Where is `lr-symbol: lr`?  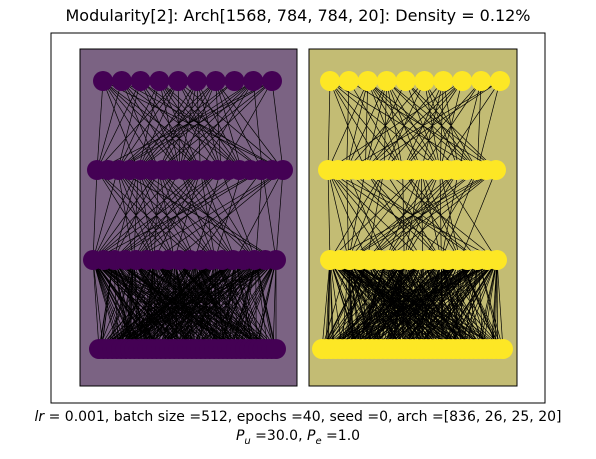 lr-symbol: lr is located at coordinates (39, 417).